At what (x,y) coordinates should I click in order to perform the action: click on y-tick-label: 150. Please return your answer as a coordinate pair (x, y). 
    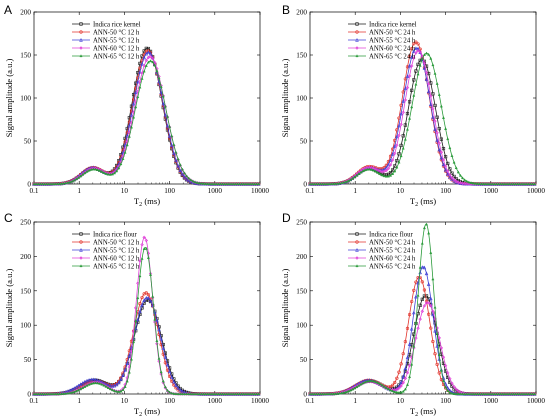
    Looking at the image, I should click on (301, 291).